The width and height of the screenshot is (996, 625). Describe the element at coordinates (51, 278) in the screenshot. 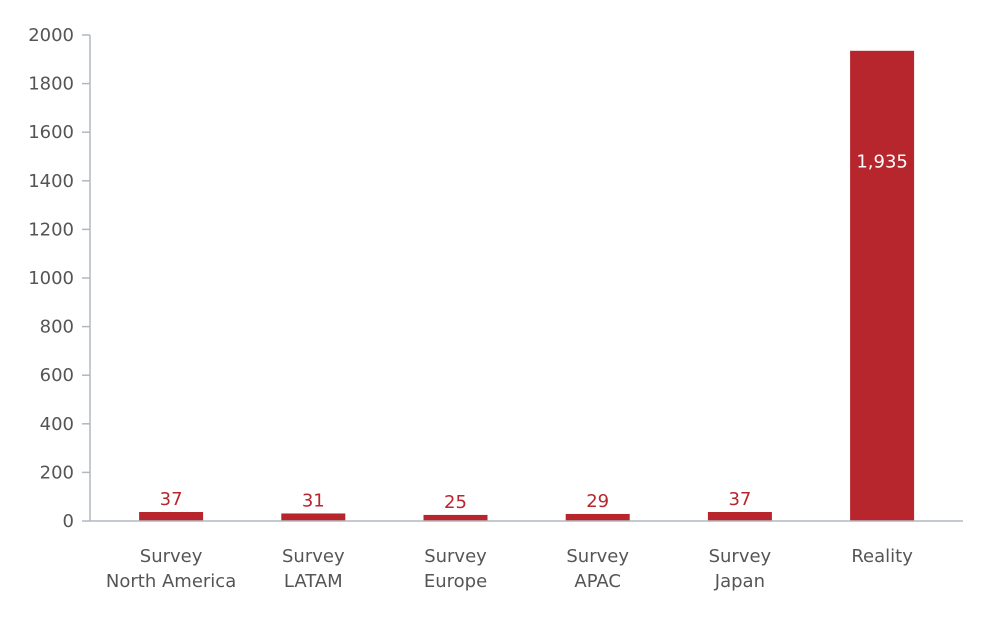

I see `y-tick-label: 1000` at that location.